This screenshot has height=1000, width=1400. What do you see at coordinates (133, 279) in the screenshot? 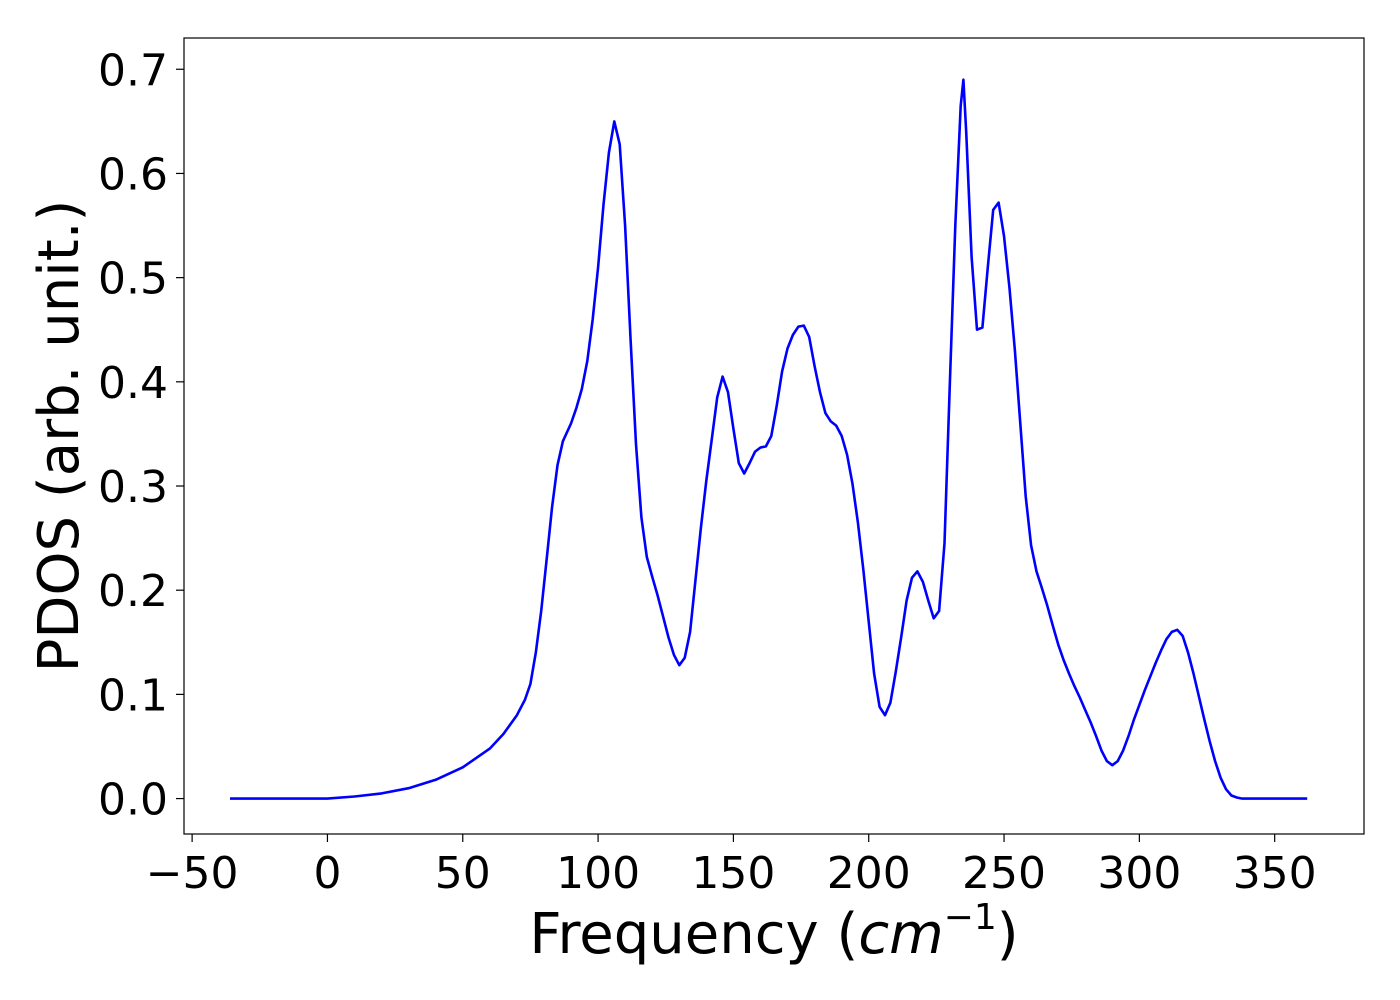
I see `y-tick-label: 0.5` at bounding box center [133, 279].